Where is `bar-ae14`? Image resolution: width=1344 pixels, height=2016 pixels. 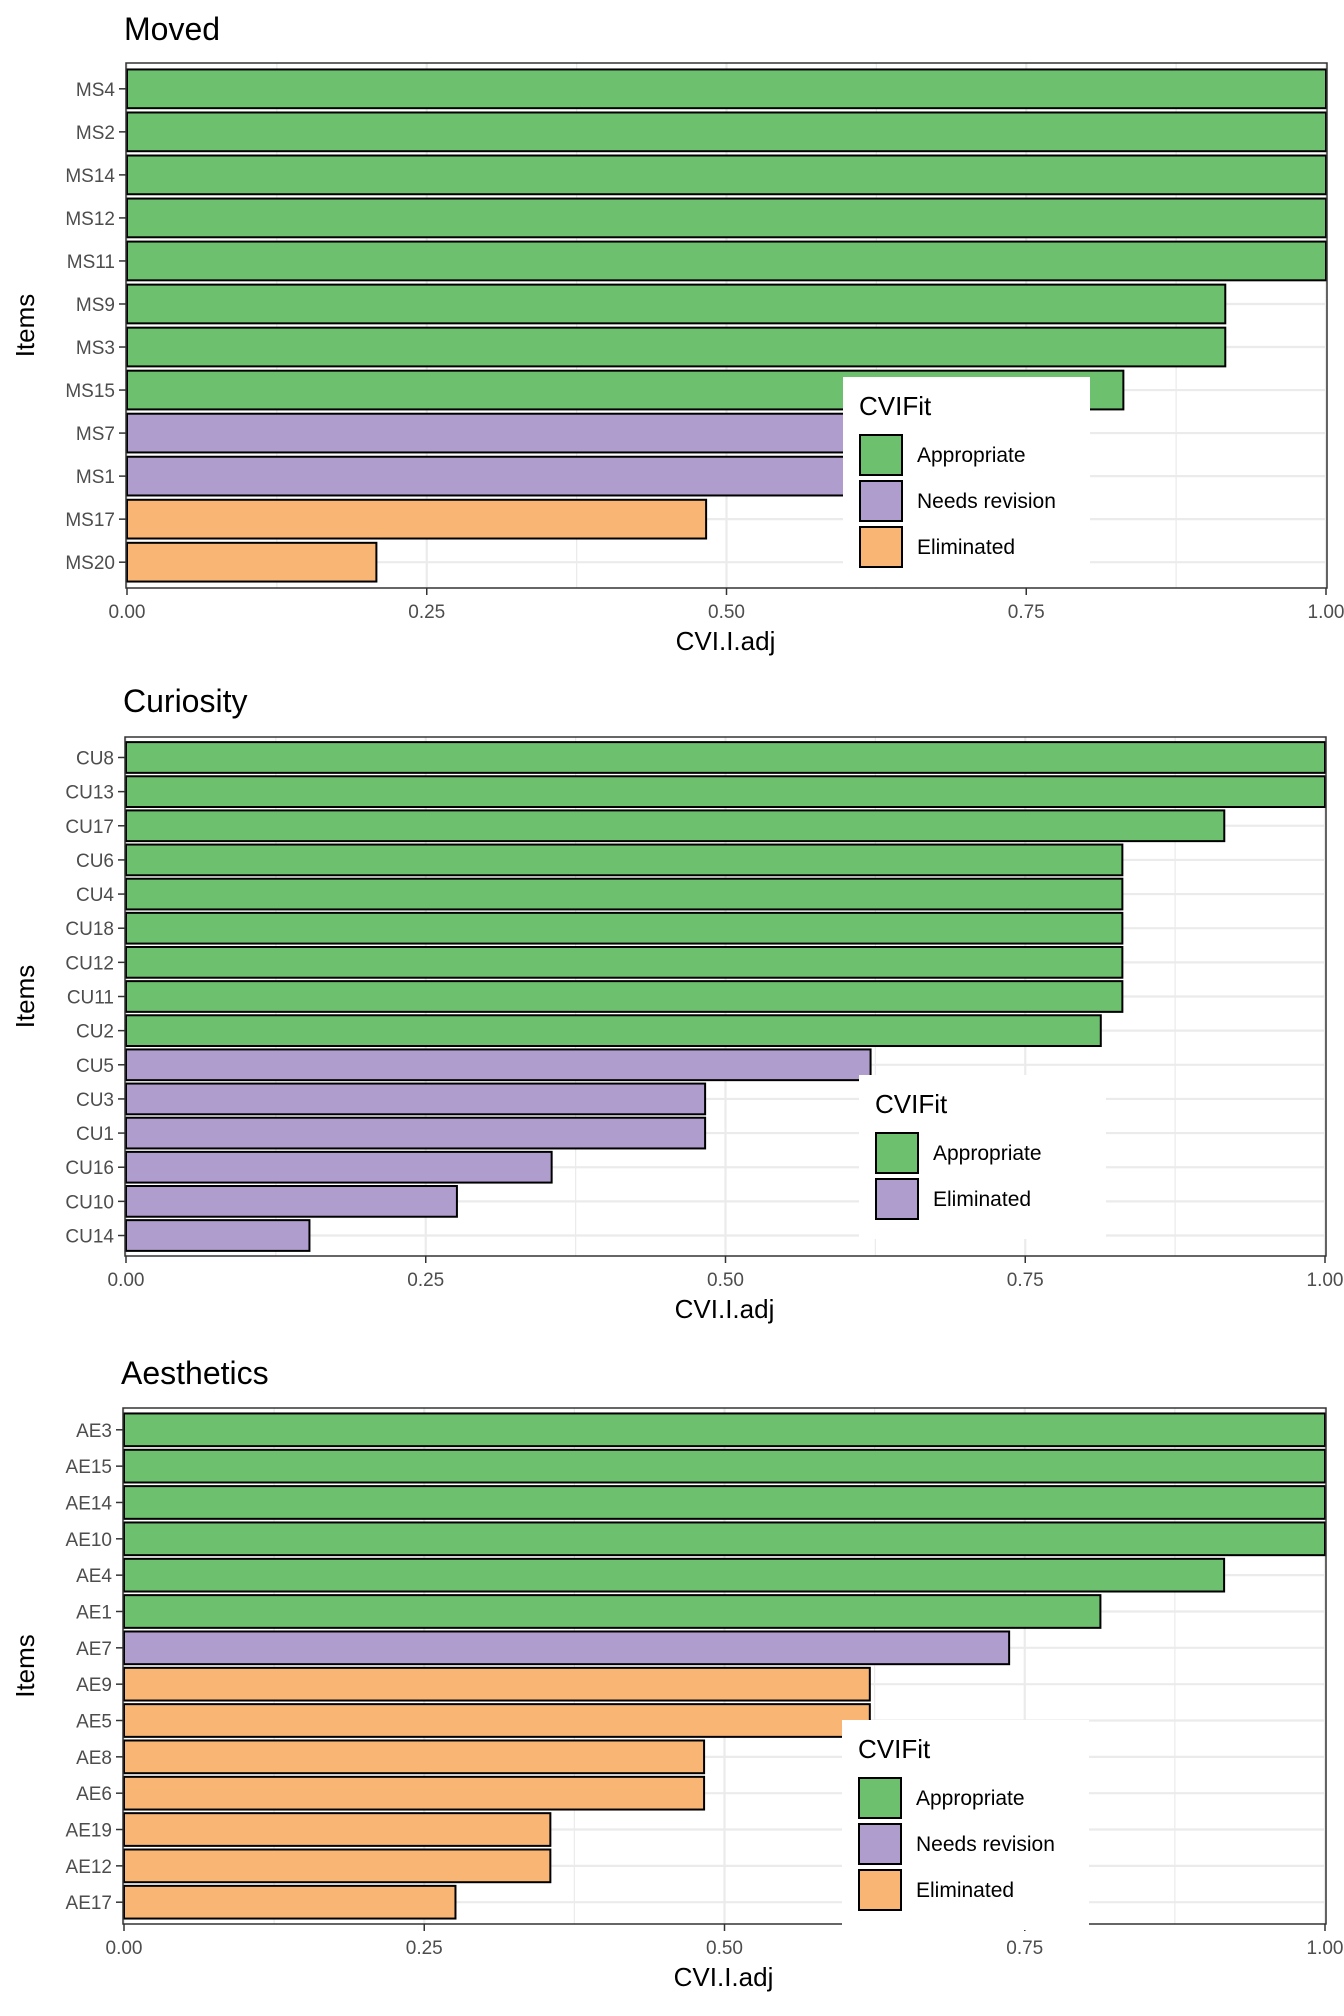
bar-ae14 is located at coordinates (724, 1502).